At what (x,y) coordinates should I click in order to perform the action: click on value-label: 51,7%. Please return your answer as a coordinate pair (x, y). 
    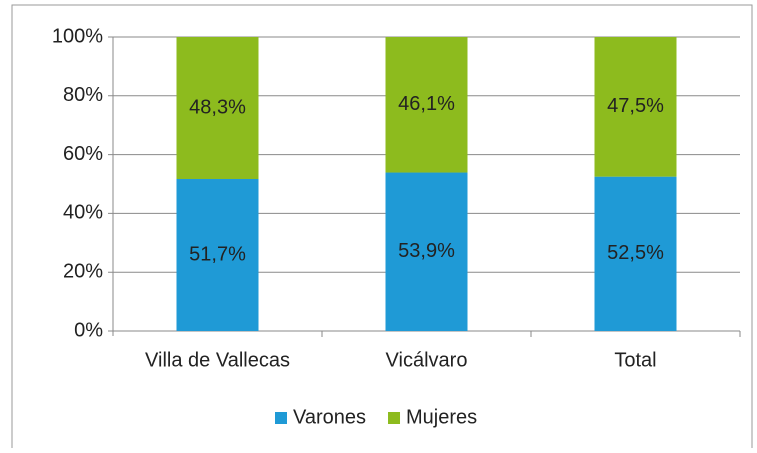
    Looking at the image, I should click on (217, 254).